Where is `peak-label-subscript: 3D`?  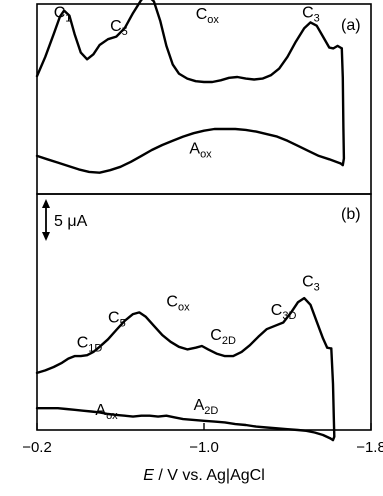 peak-label-subscript: 3D is located at coordinates (289, 316).